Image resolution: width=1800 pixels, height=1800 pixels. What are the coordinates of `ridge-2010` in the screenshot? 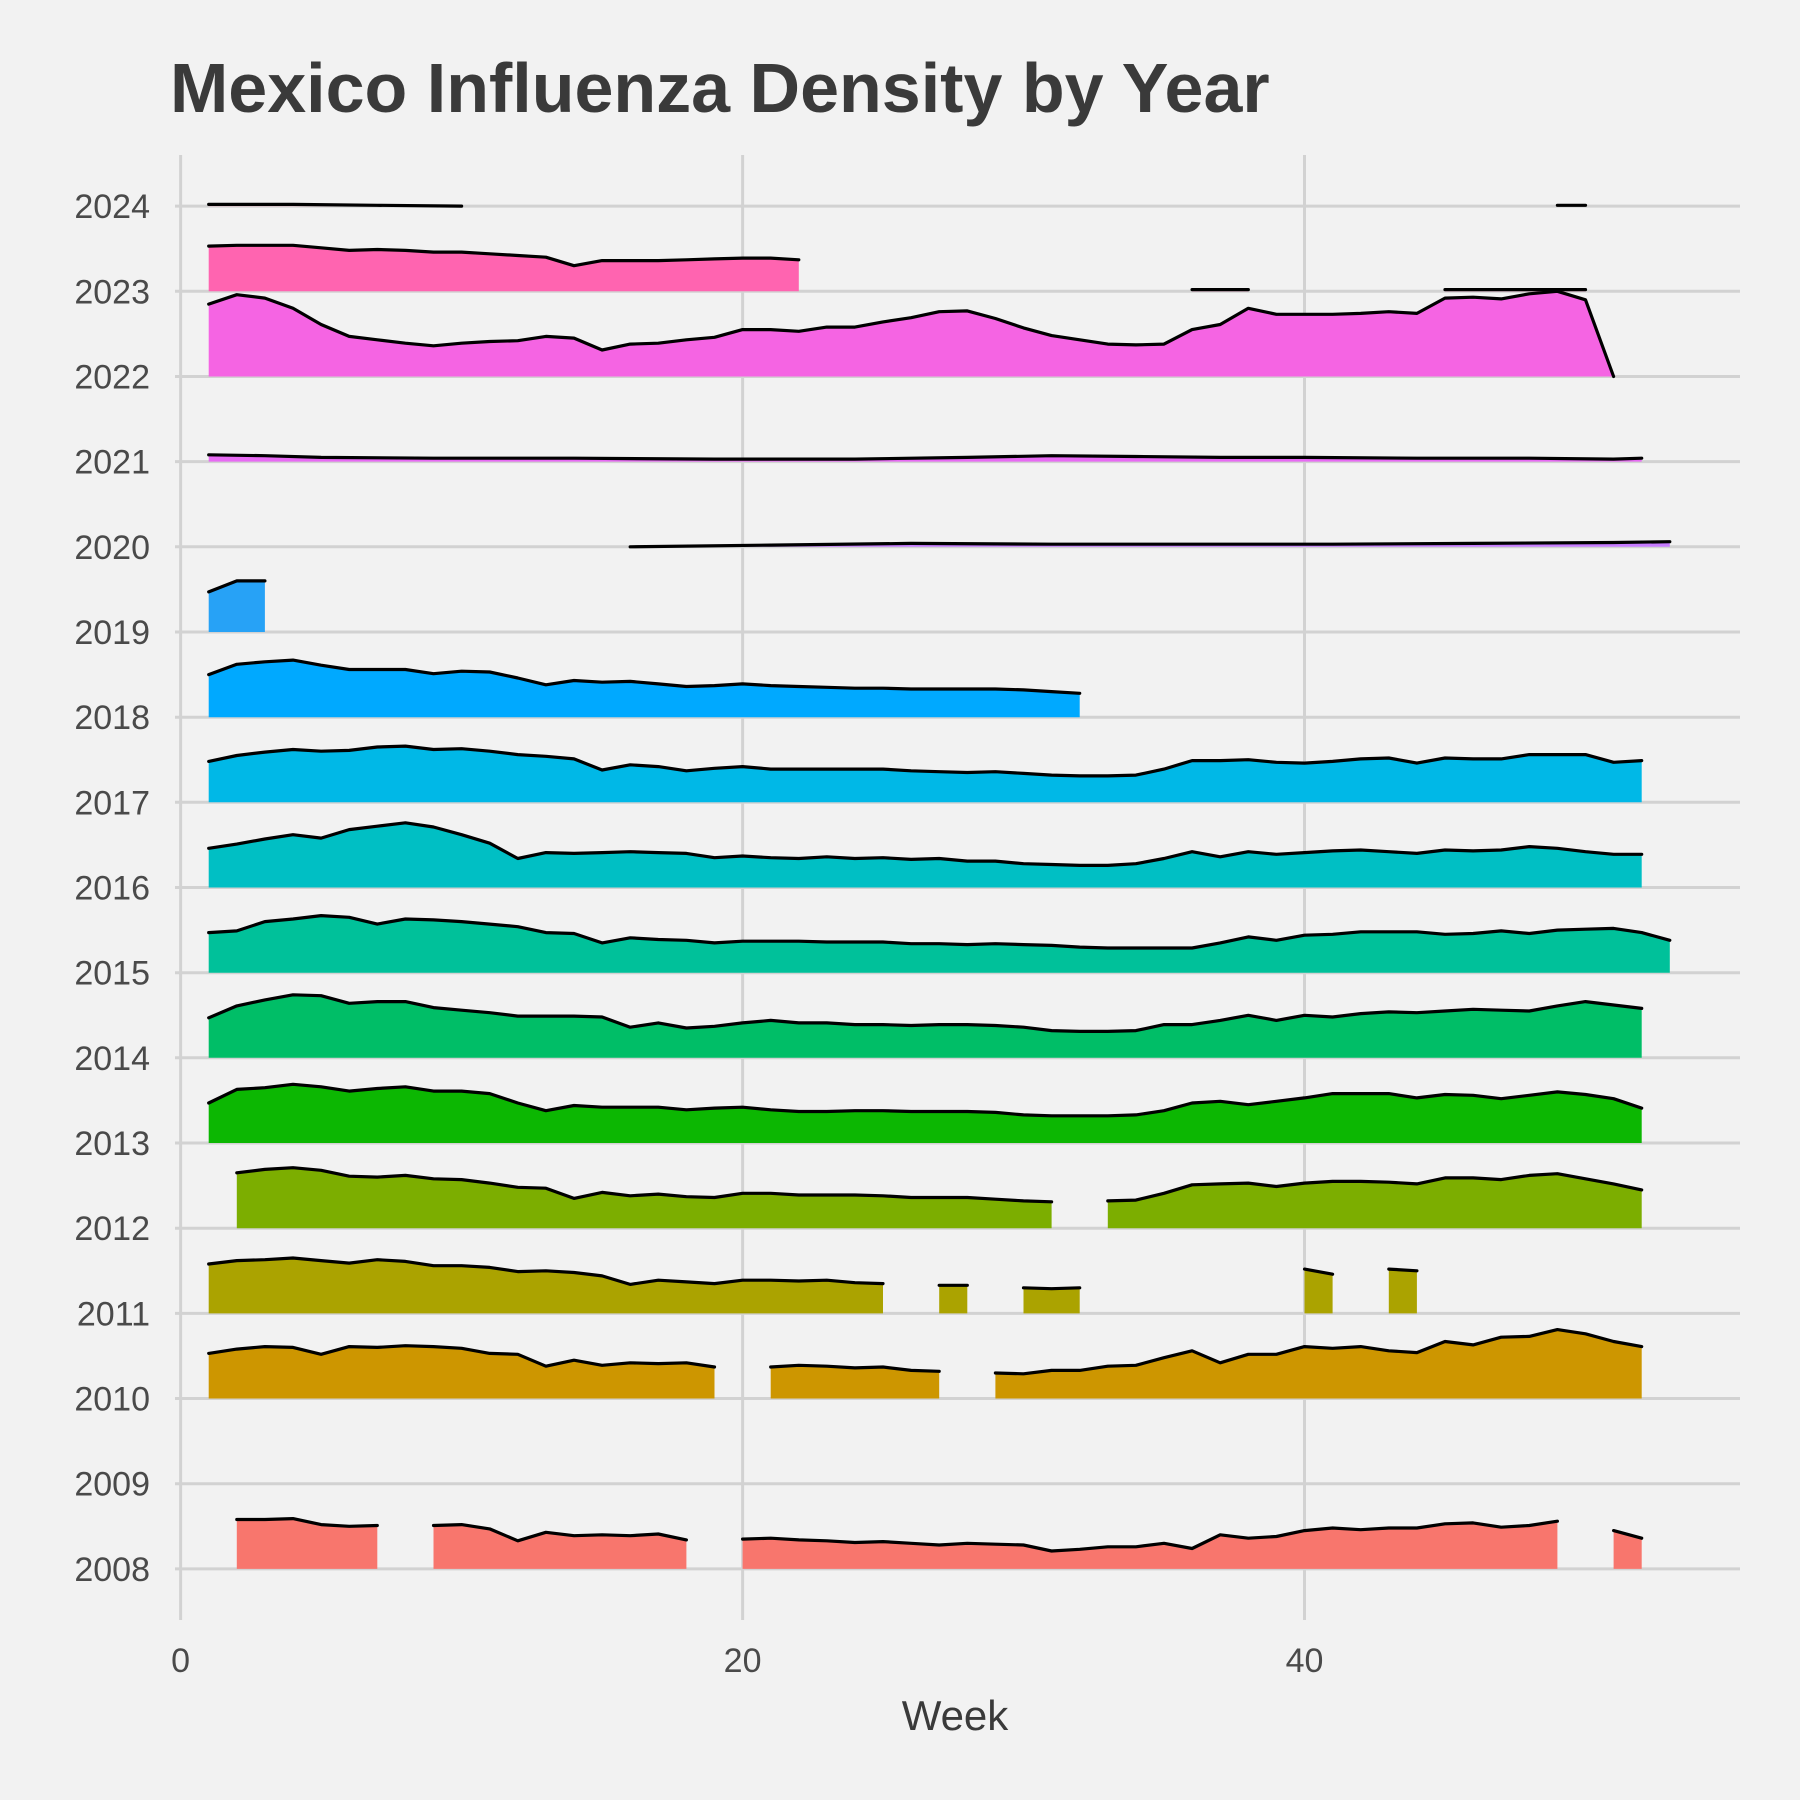 It's located at (925, 1363).